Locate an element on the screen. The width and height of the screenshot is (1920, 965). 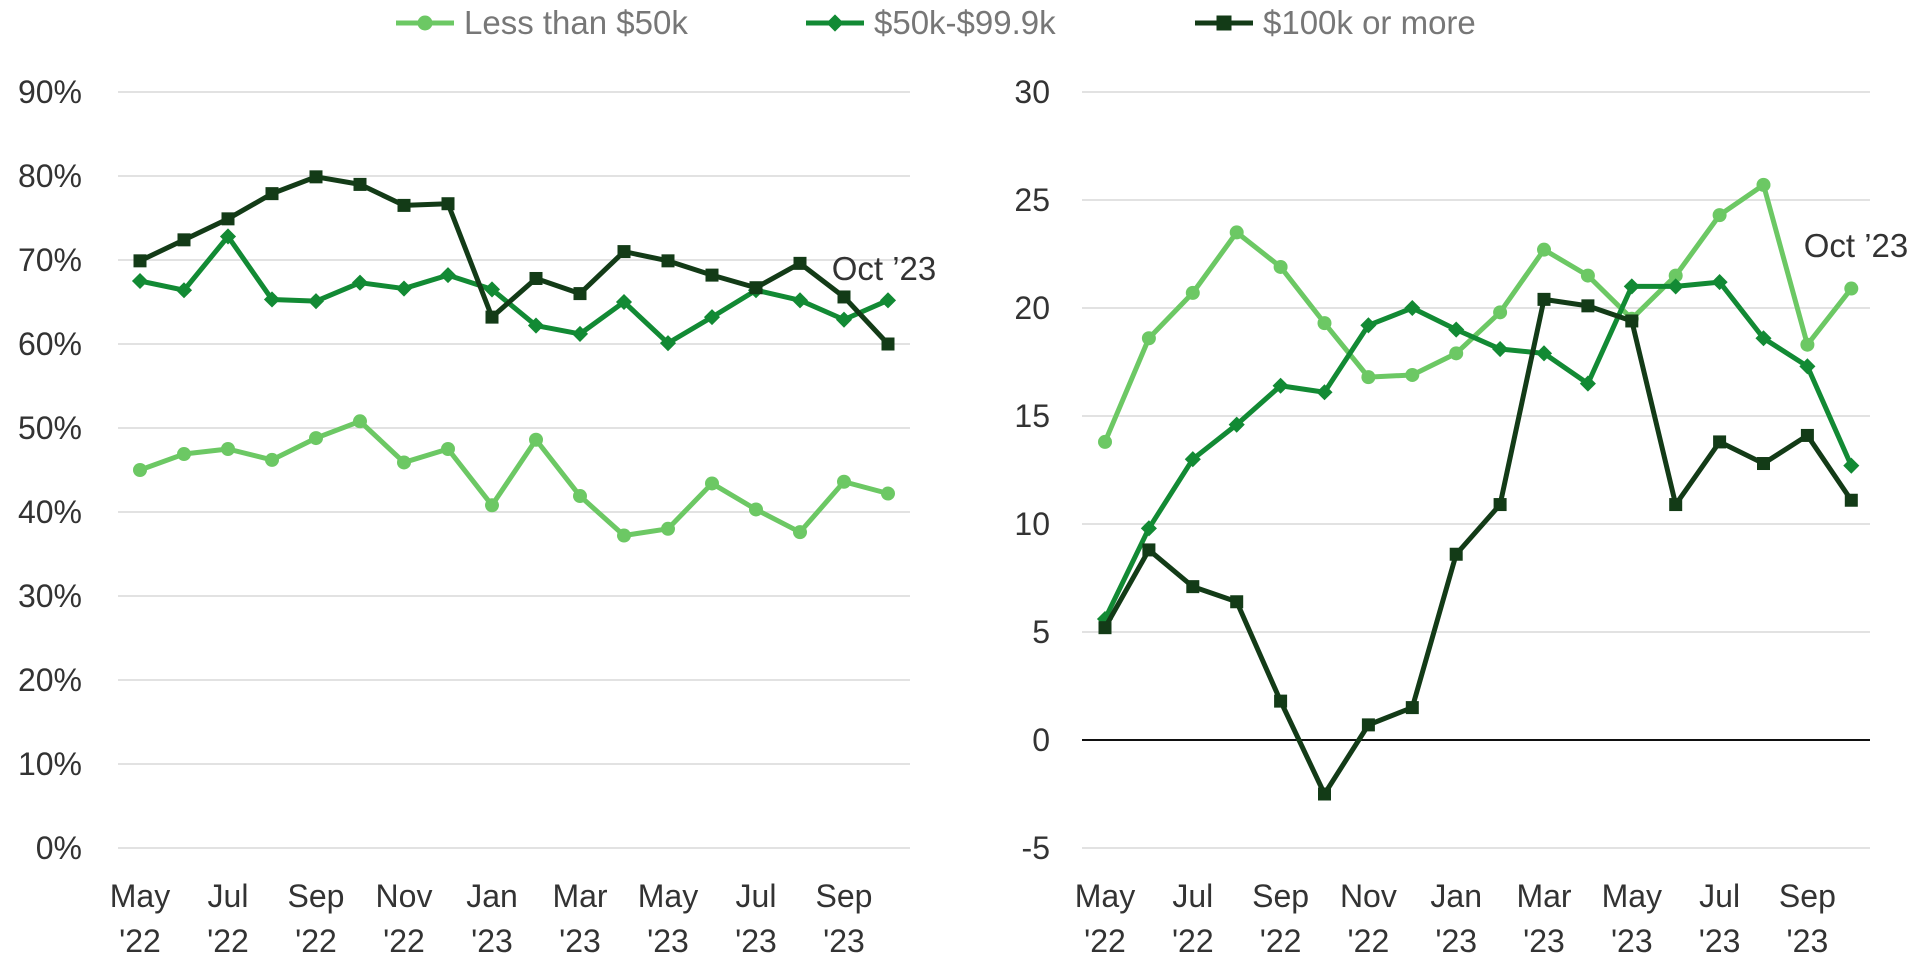
y-tick-label: 15 is located at coordinates (1032, 416).